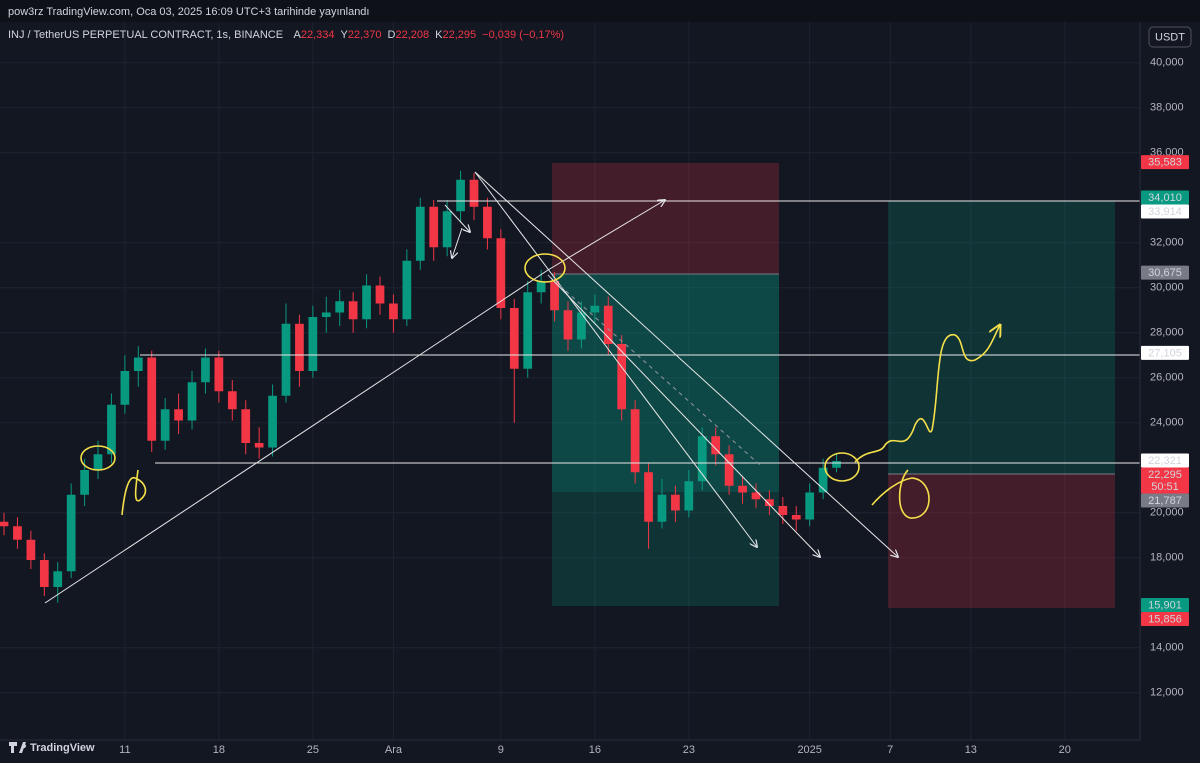 The width and height of the screenshot is (1200, 763). What do you see at coordinates (501, 750) in the screenshot?
I see `x-tick-label: 9` at bounding box center [501, 750].